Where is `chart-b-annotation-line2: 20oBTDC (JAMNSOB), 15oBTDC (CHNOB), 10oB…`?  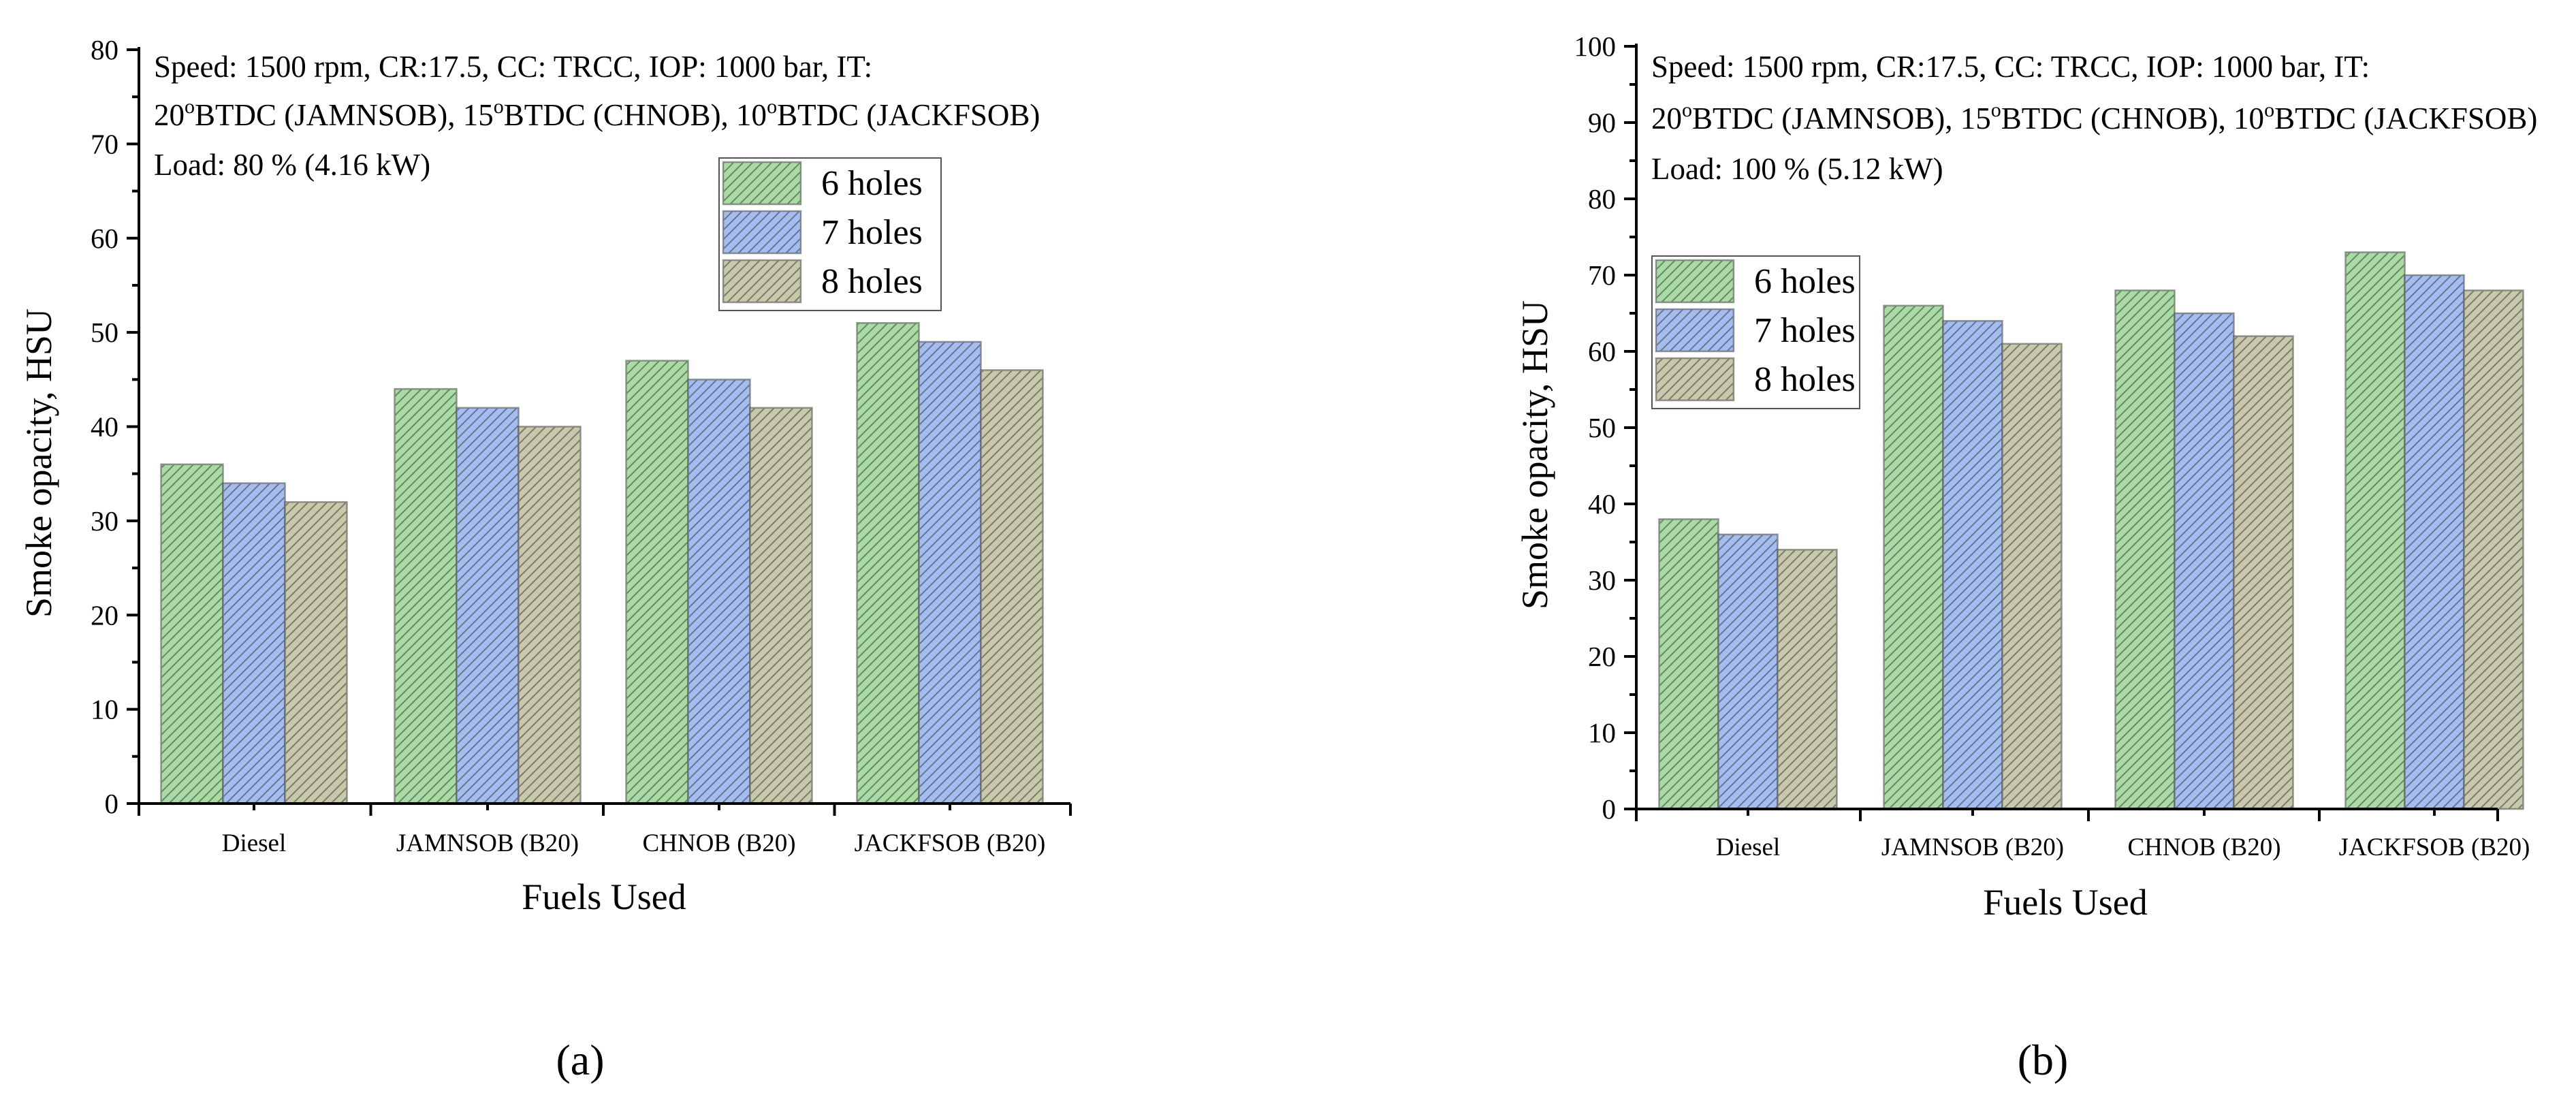 chart-b-annotation-line2: 20oBTDC (JAMNSOB), 15oBTDC (CHNOB), 10oB… is located at coordinates (2094, 118).